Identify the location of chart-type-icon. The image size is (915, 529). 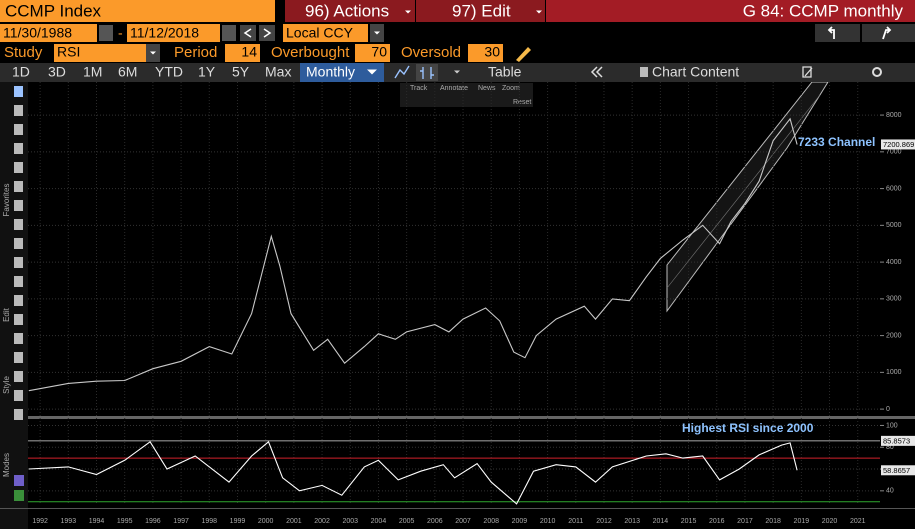
(402, 72).